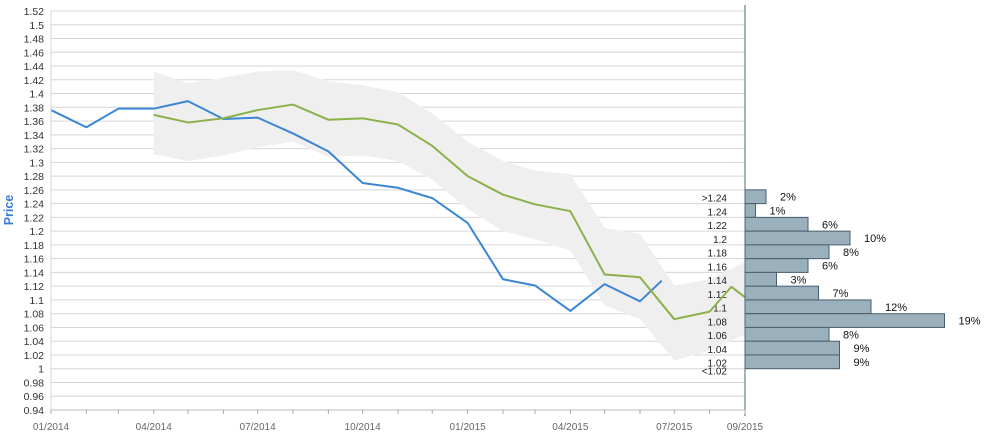 The height and width of the screenshot is (434, 984). I want to click on y-tick-label: 0.94, so click(34, 411).